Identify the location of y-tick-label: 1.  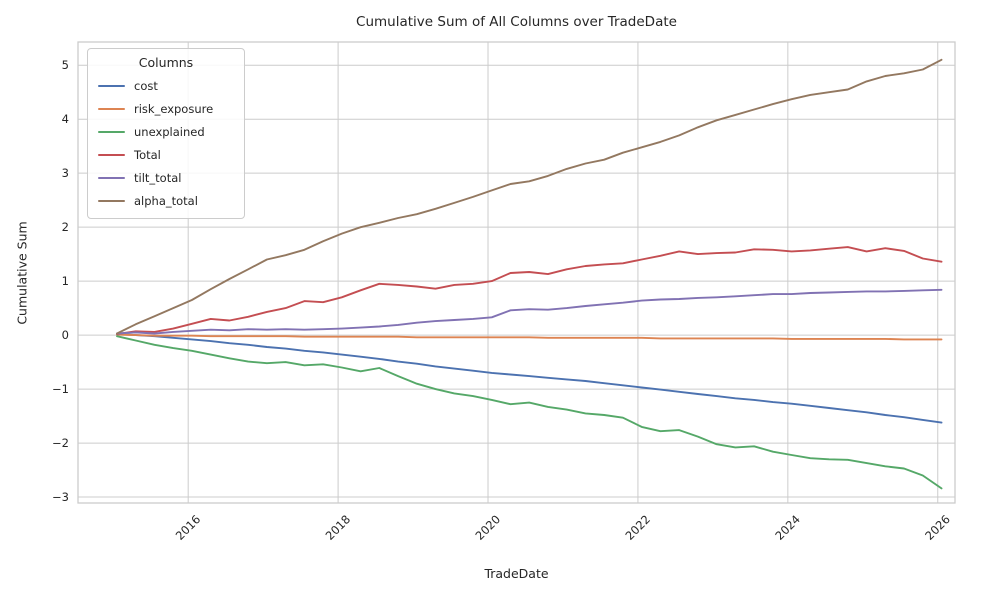
(65, 281).